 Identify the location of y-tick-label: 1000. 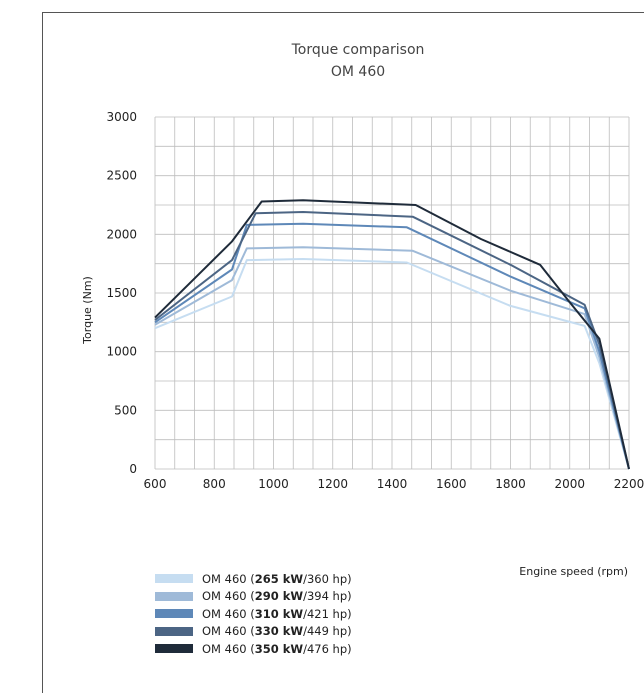
(121, 352).